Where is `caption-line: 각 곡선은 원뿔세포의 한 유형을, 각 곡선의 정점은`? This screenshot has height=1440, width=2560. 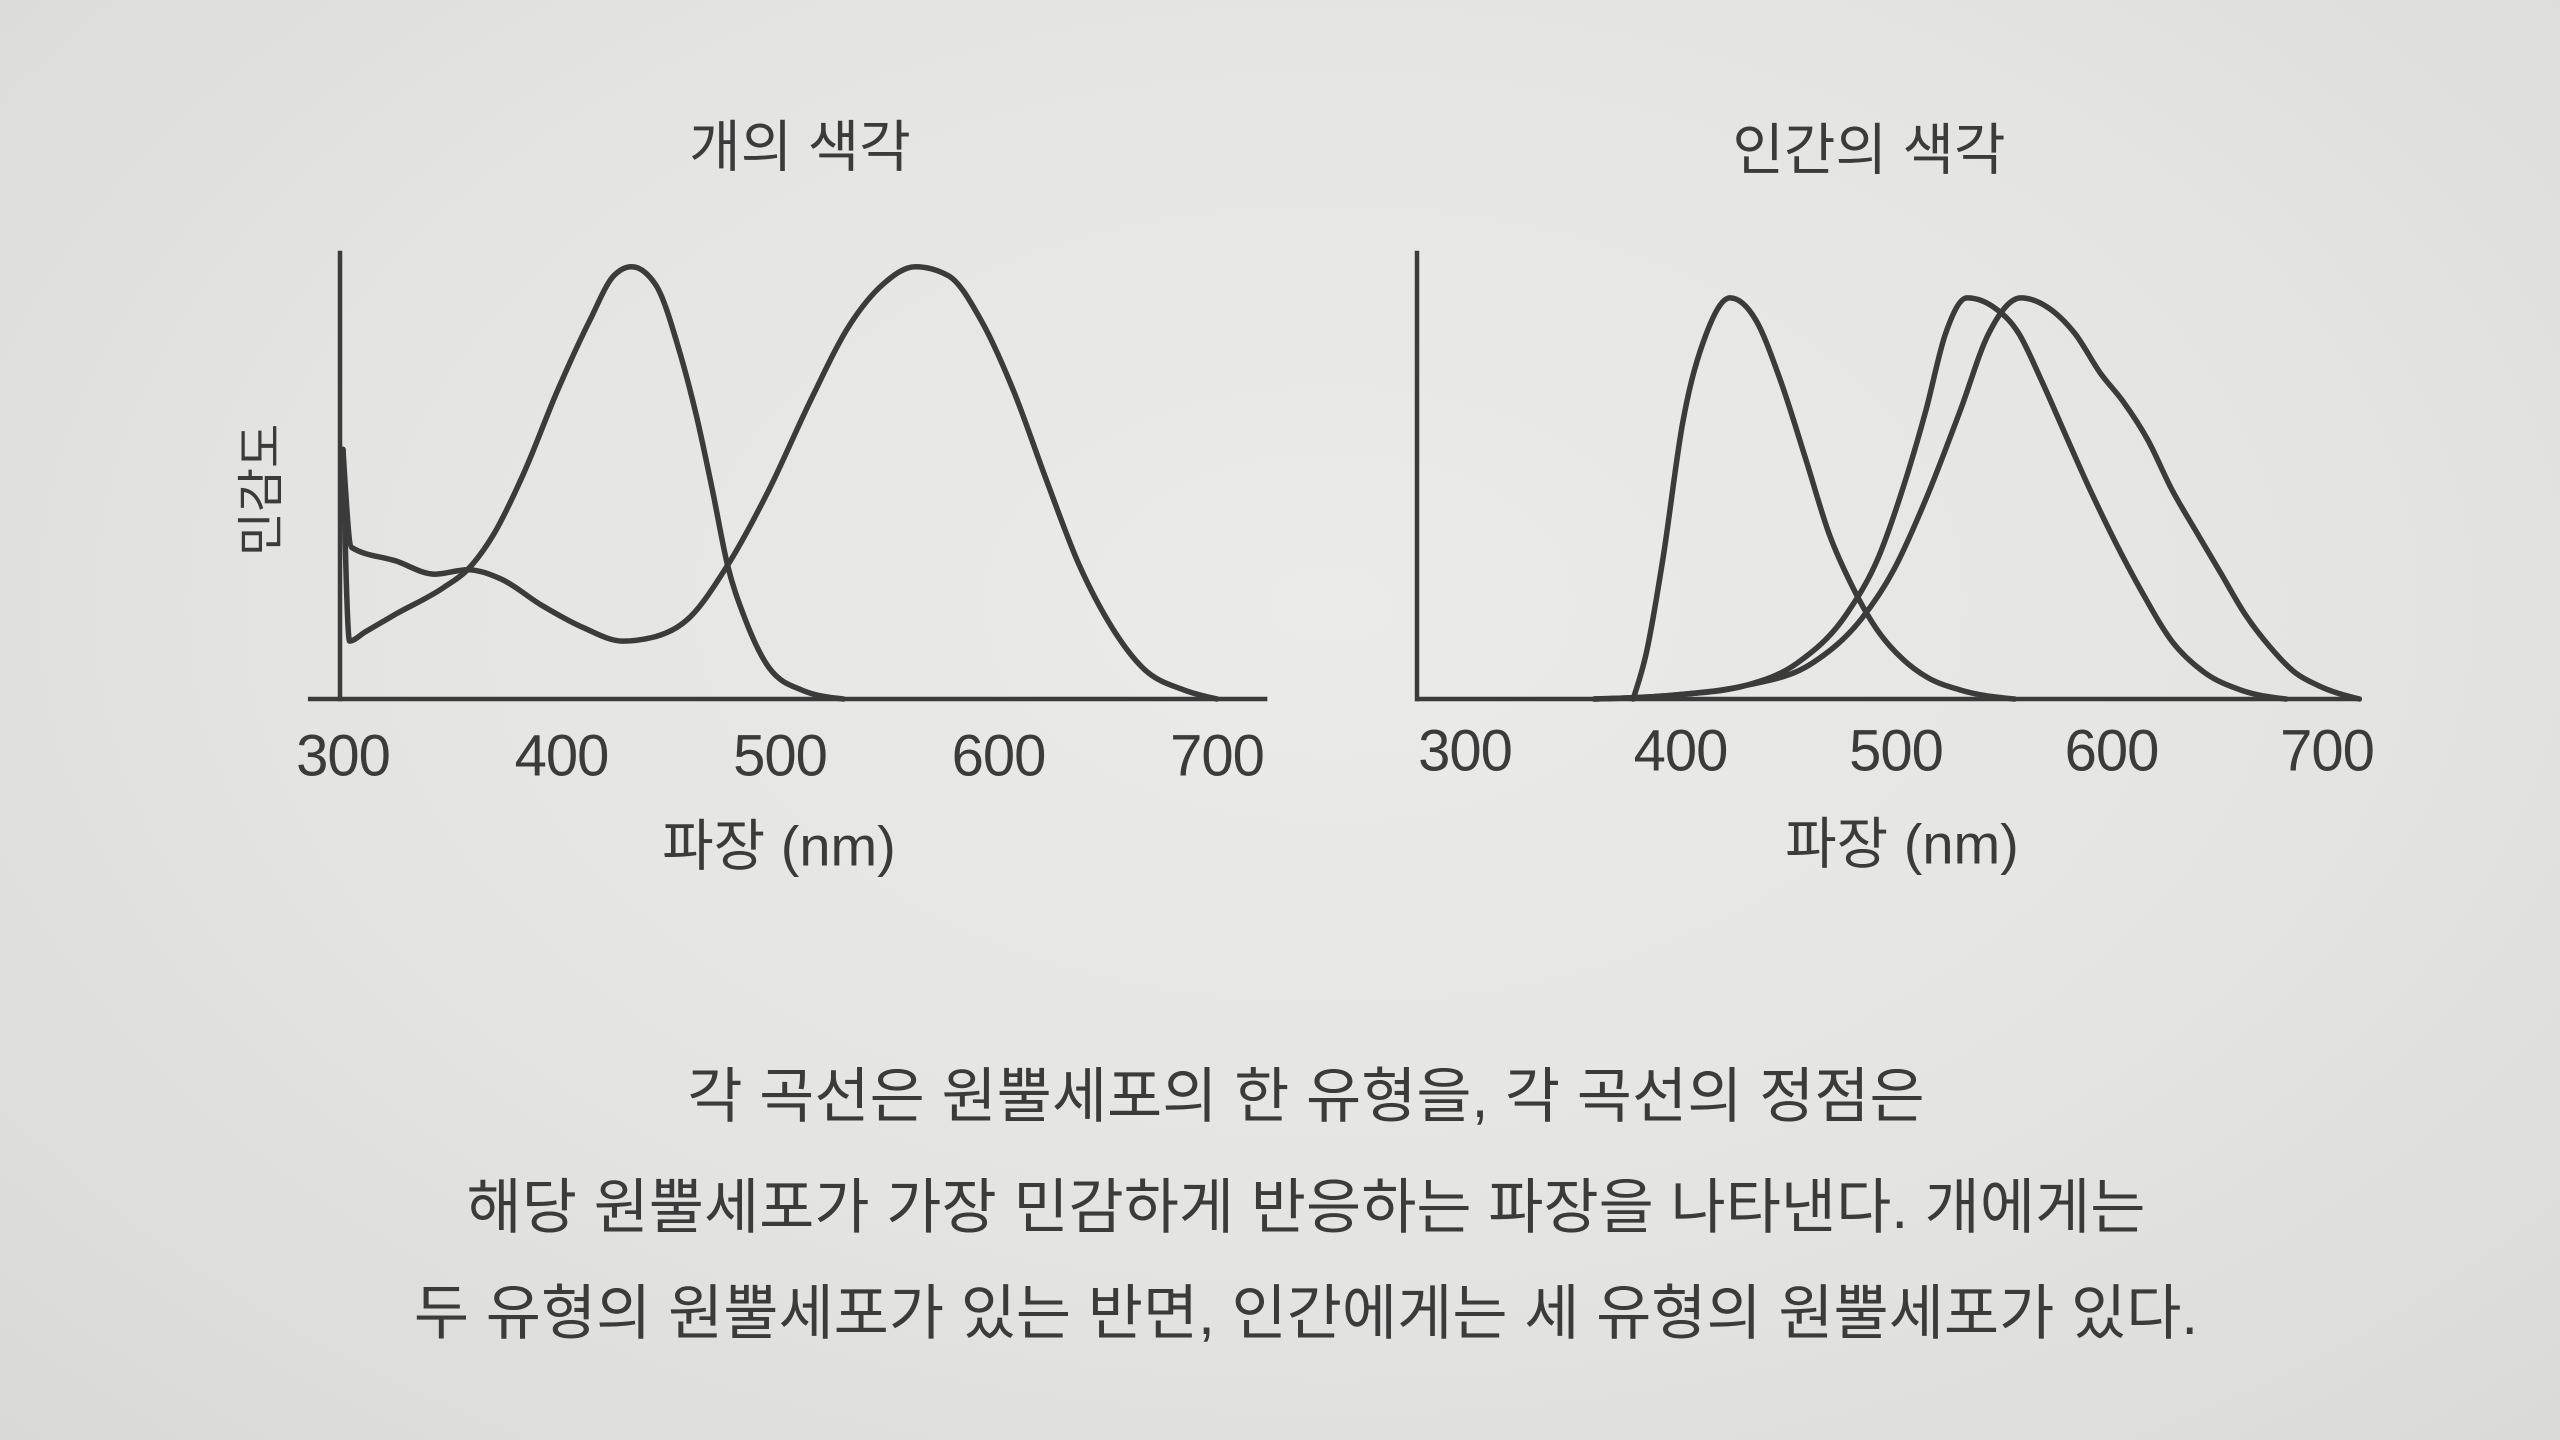 caption-line: 각 곡선은 원뿔세포의 한 유형을, 각 곡선의 정점은 is located at coordinates (1306, 1096).